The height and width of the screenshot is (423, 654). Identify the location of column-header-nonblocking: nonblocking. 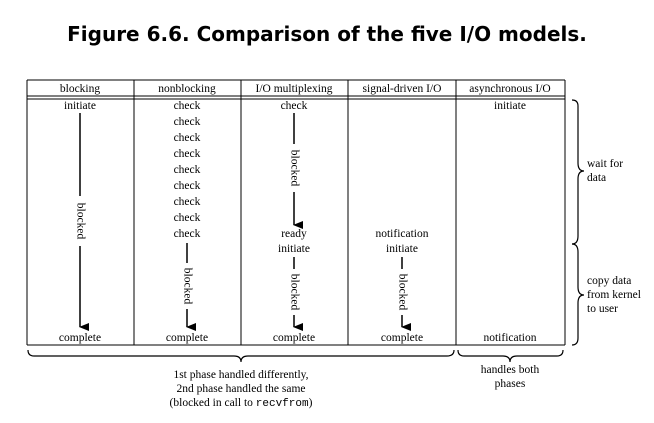
(187, 89).